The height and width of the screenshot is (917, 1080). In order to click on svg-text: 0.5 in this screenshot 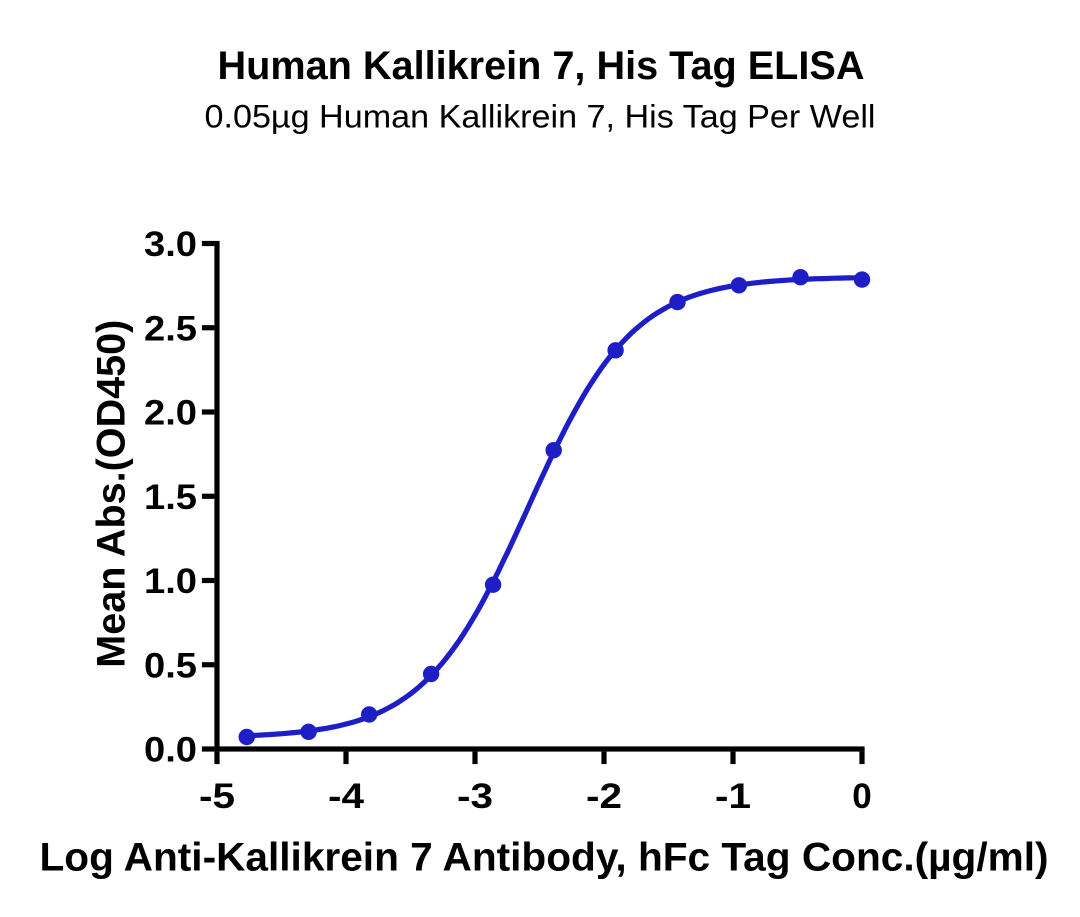, I will do `click(170, 665)`.